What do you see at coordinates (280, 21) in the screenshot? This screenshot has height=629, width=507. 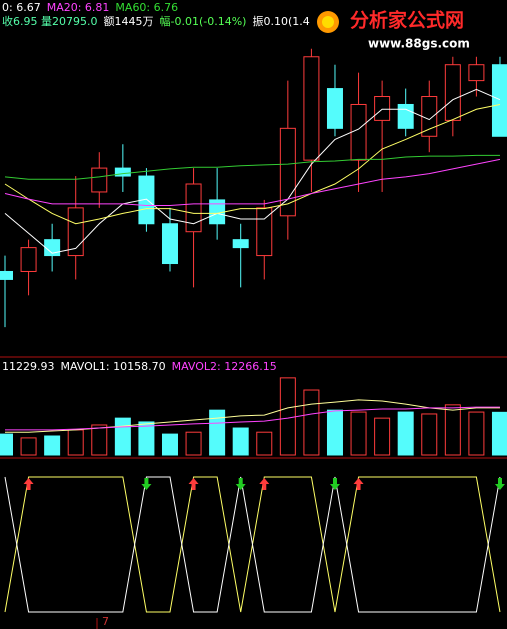 I see `header-text: 振0.10(1.4` at bounding box center [280, 21].